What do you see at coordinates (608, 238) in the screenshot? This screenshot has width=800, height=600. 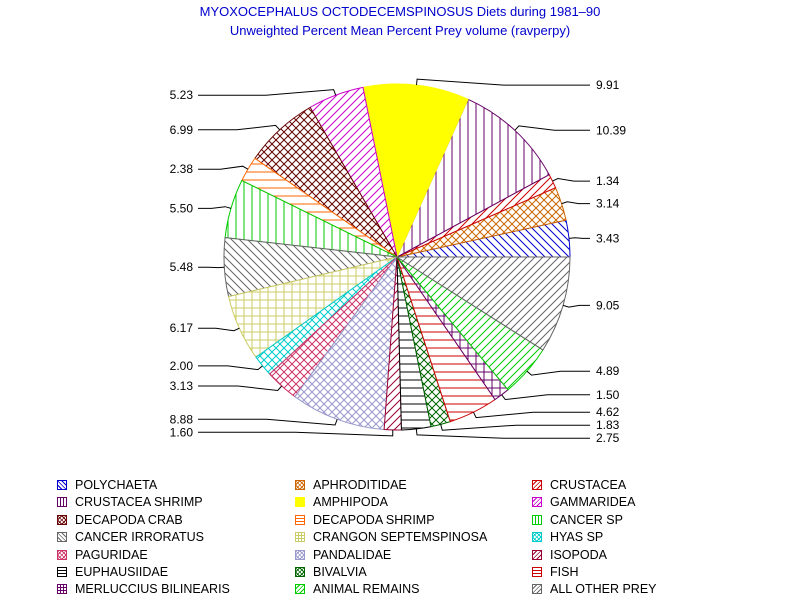 I see `value-label-polychaeta: 3.43` at bounding box center [608, 238].